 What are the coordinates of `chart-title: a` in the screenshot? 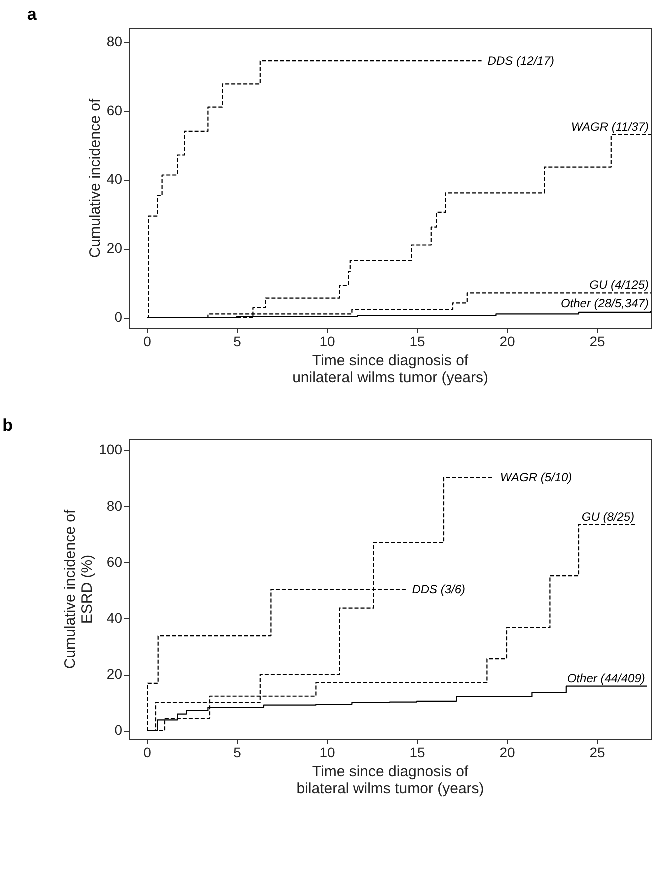 It's located at (32, 14).